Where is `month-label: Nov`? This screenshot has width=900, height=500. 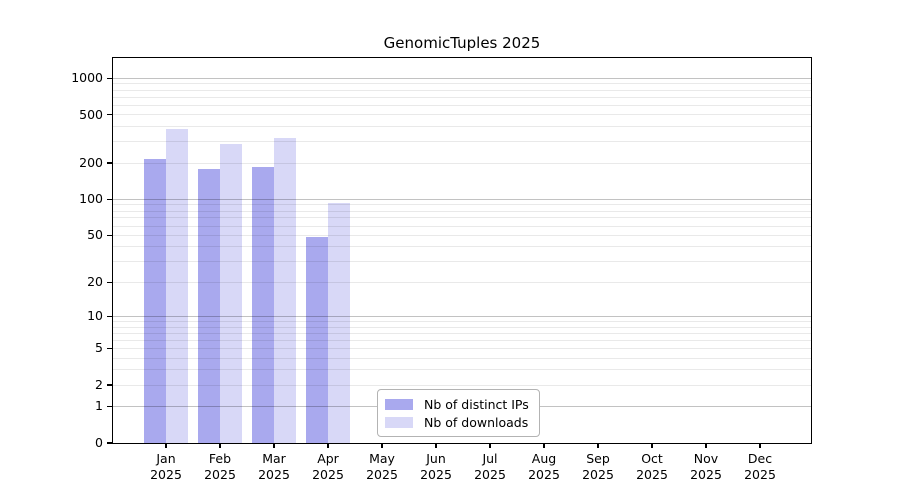 month-label: Nov is located at coordinates (706, 458).